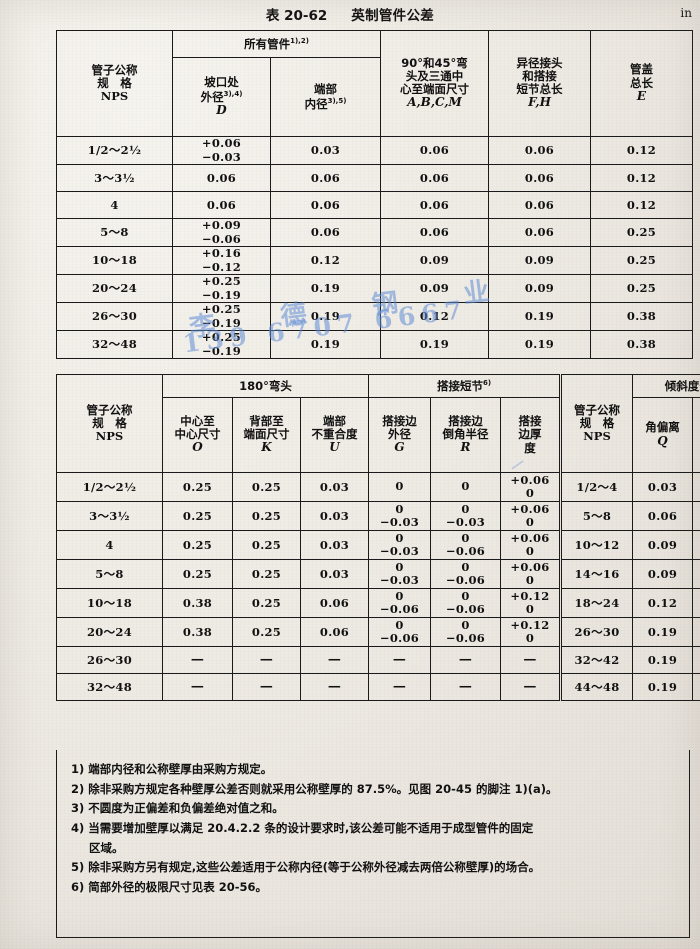 The width and height of the screenshot is (700, 949). What do you see at coordinates (221, 150) in the screenshot?
I see `cell-bevel-od: +0.06 −0.03` at bounding box center [221, 150].